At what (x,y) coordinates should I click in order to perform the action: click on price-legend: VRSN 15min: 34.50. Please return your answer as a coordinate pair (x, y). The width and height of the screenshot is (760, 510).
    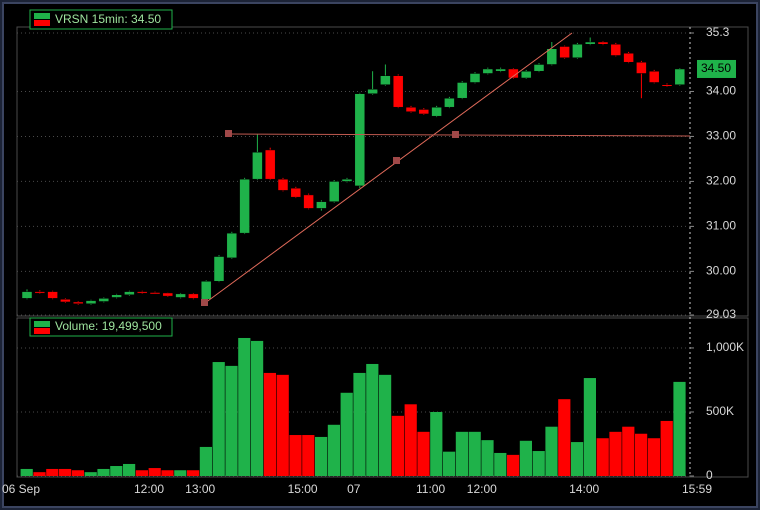
    Looking at the image, I should click on (101, 19).